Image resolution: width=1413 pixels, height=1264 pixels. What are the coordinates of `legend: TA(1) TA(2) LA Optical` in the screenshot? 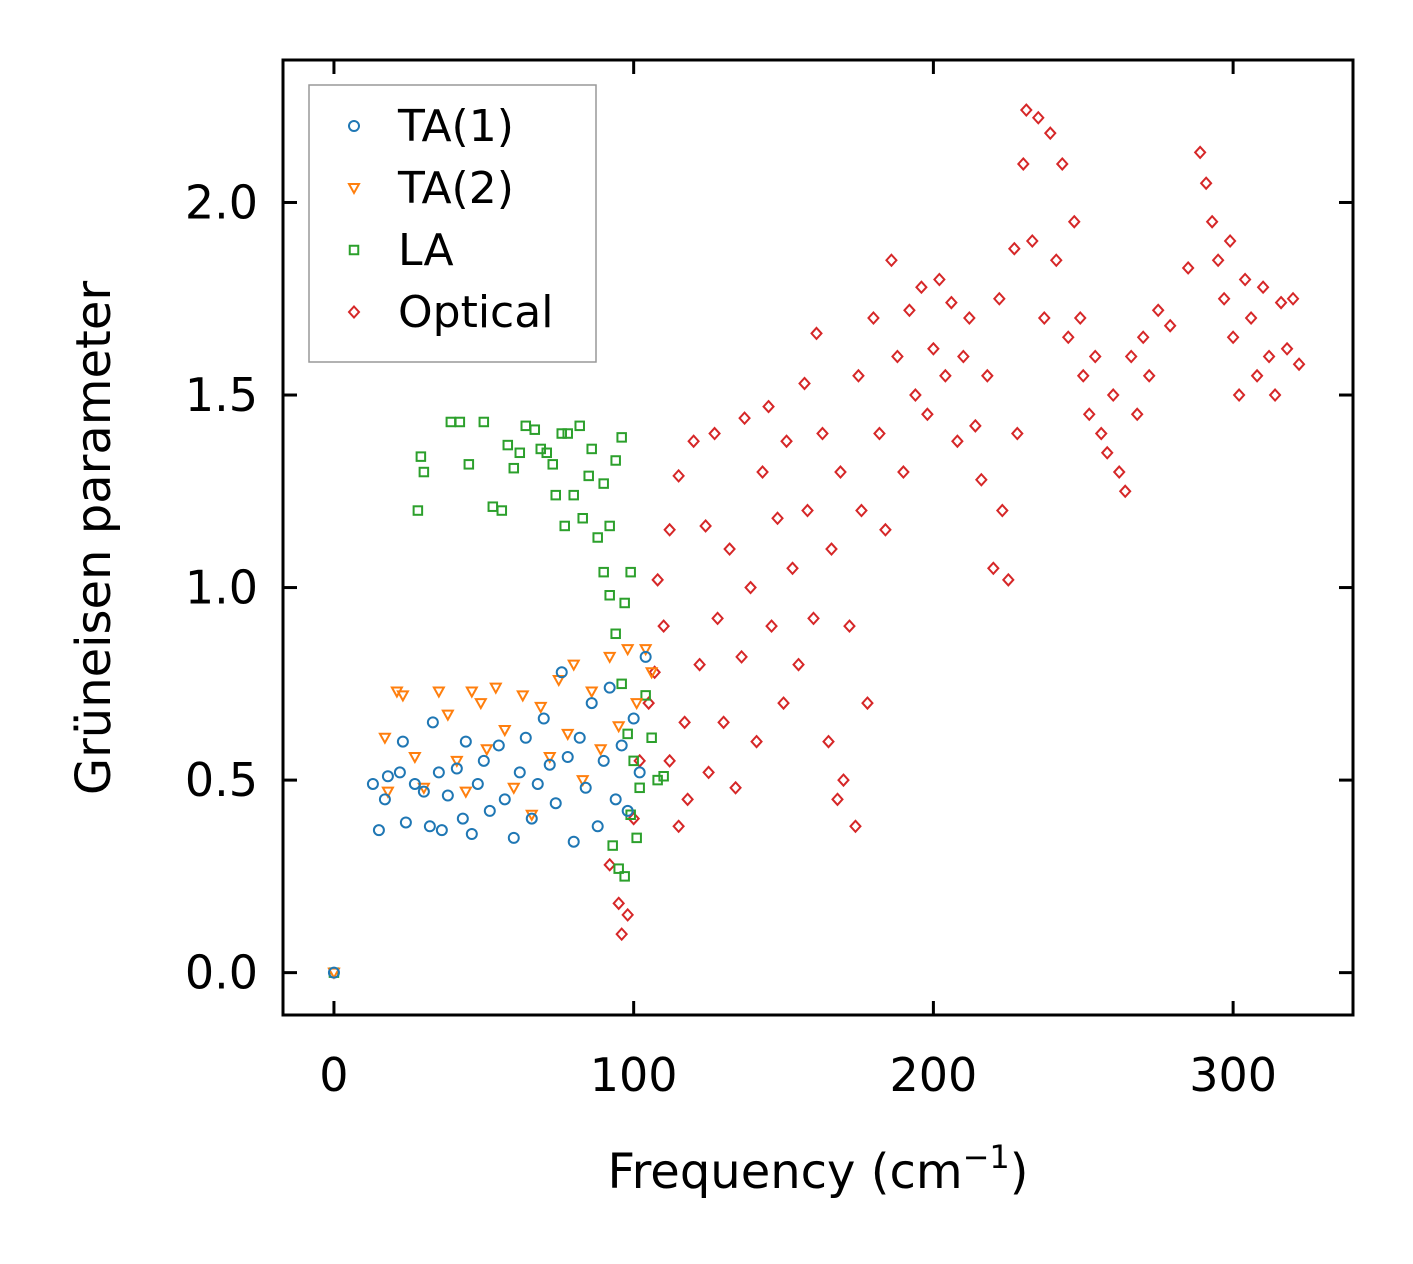 It's located at (452, 223).